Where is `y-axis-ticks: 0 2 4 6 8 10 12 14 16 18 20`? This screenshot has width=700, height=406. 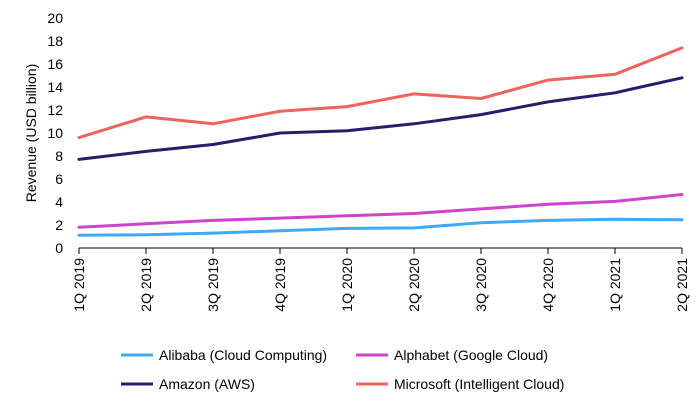 y-axis-ticks: 0 2 4 6 8 10 12 14 16 18 20 is located at coordinates (55, 133).